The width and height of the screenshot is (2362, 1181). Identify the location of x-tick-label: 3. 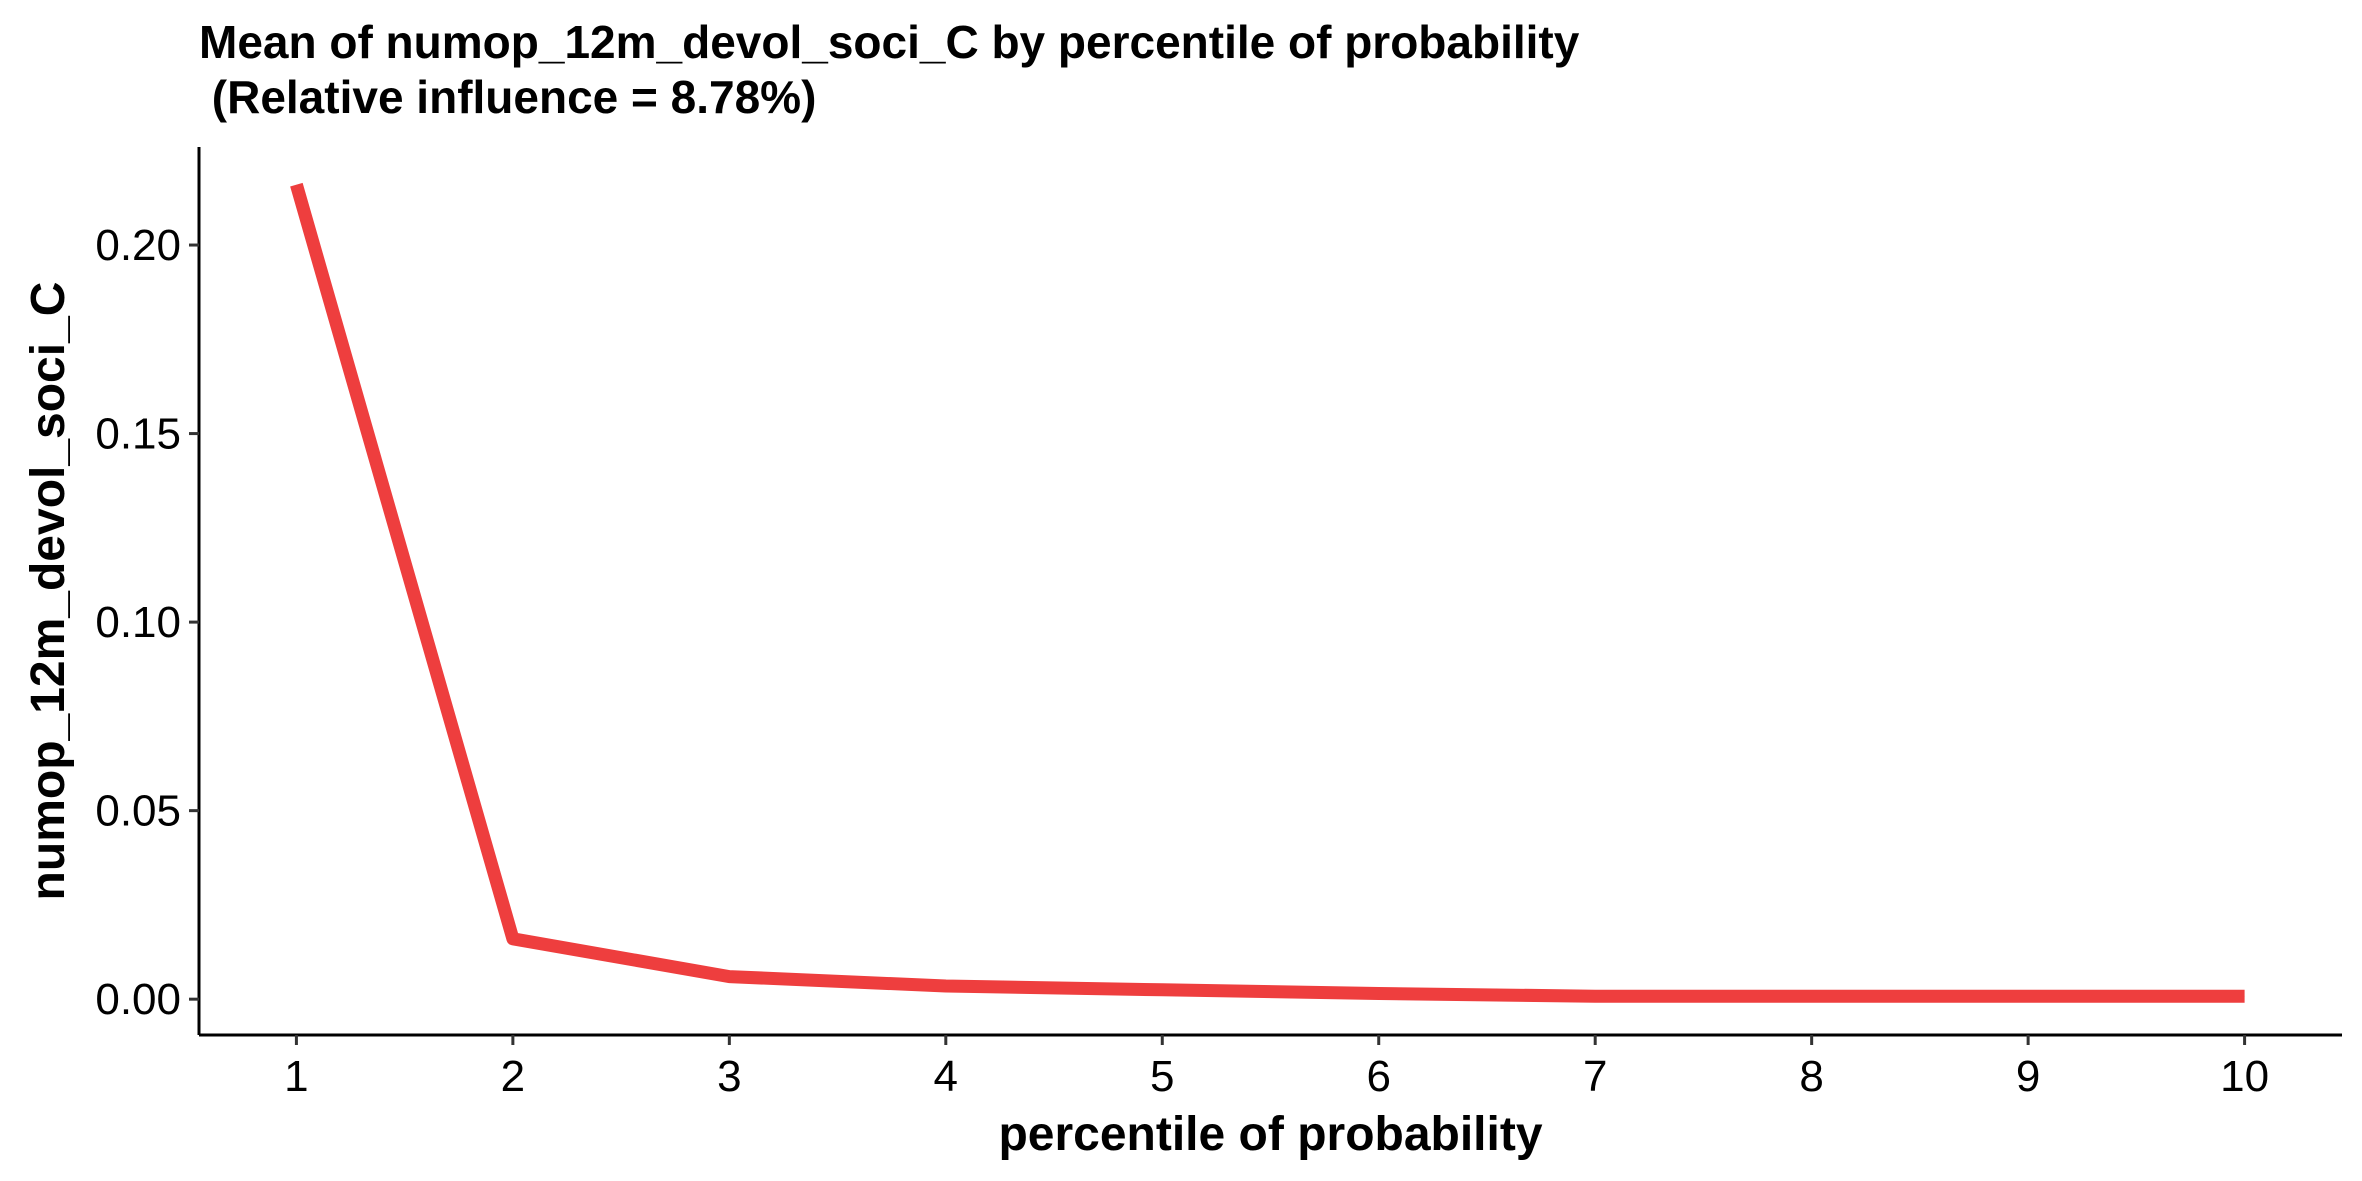
(729, 1076).